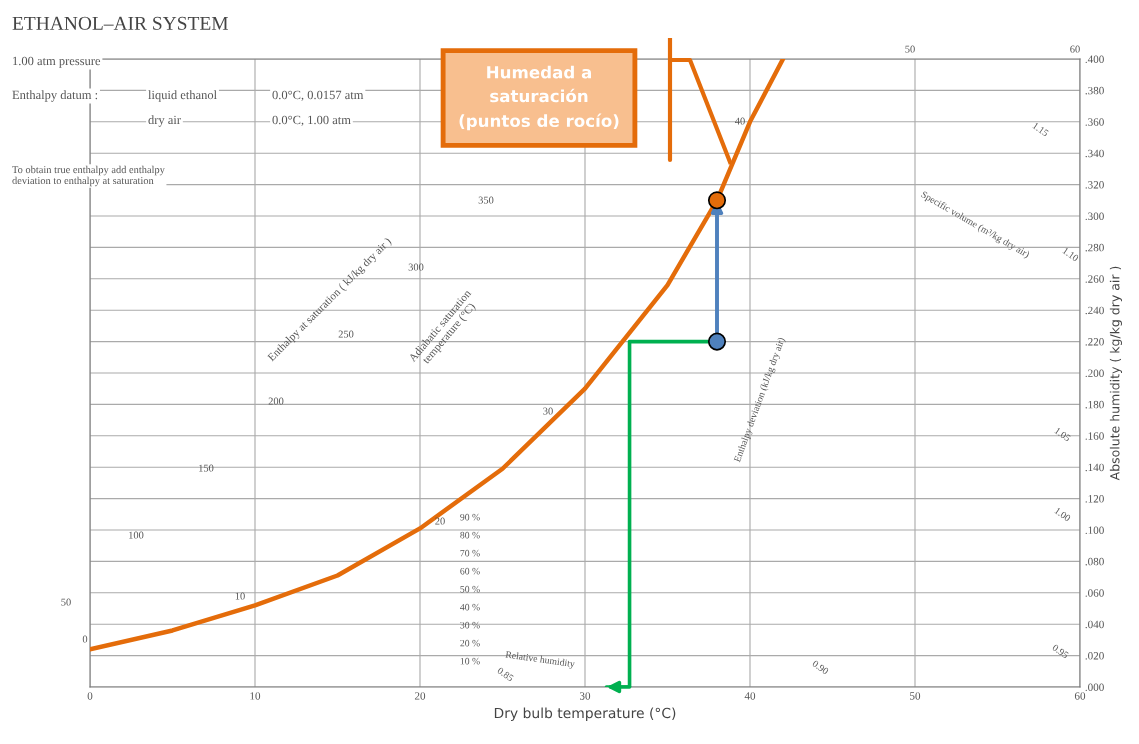 This screenshot has height=744, width=1139. I want to click on annotation: 90 %, so click(470, 517).